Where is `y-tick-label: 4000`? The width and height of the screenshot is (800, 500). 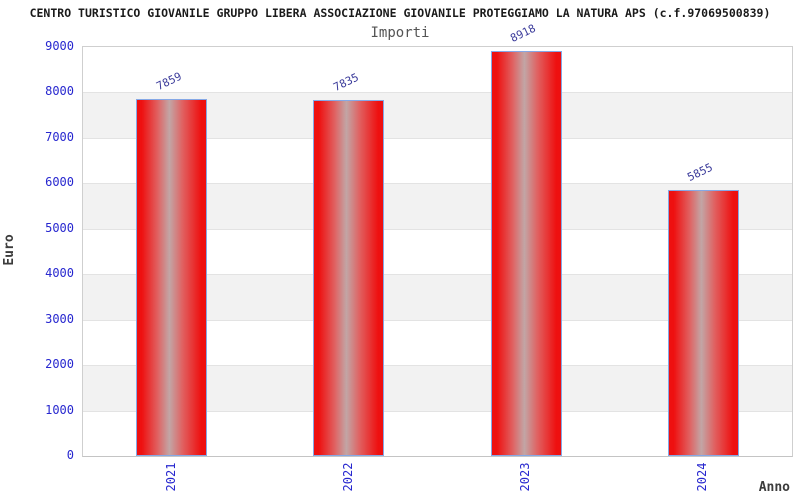
y-tick-label: 4000 is located at coordinates (59, 273).